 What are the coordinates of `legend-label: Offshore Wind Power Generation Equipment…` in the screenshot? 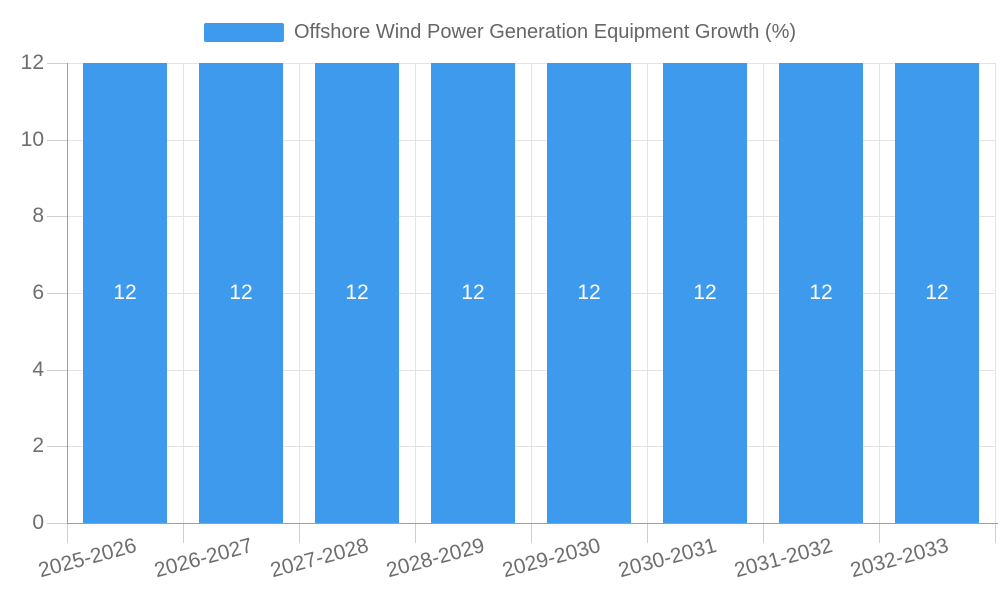 It's located at (545, 32).